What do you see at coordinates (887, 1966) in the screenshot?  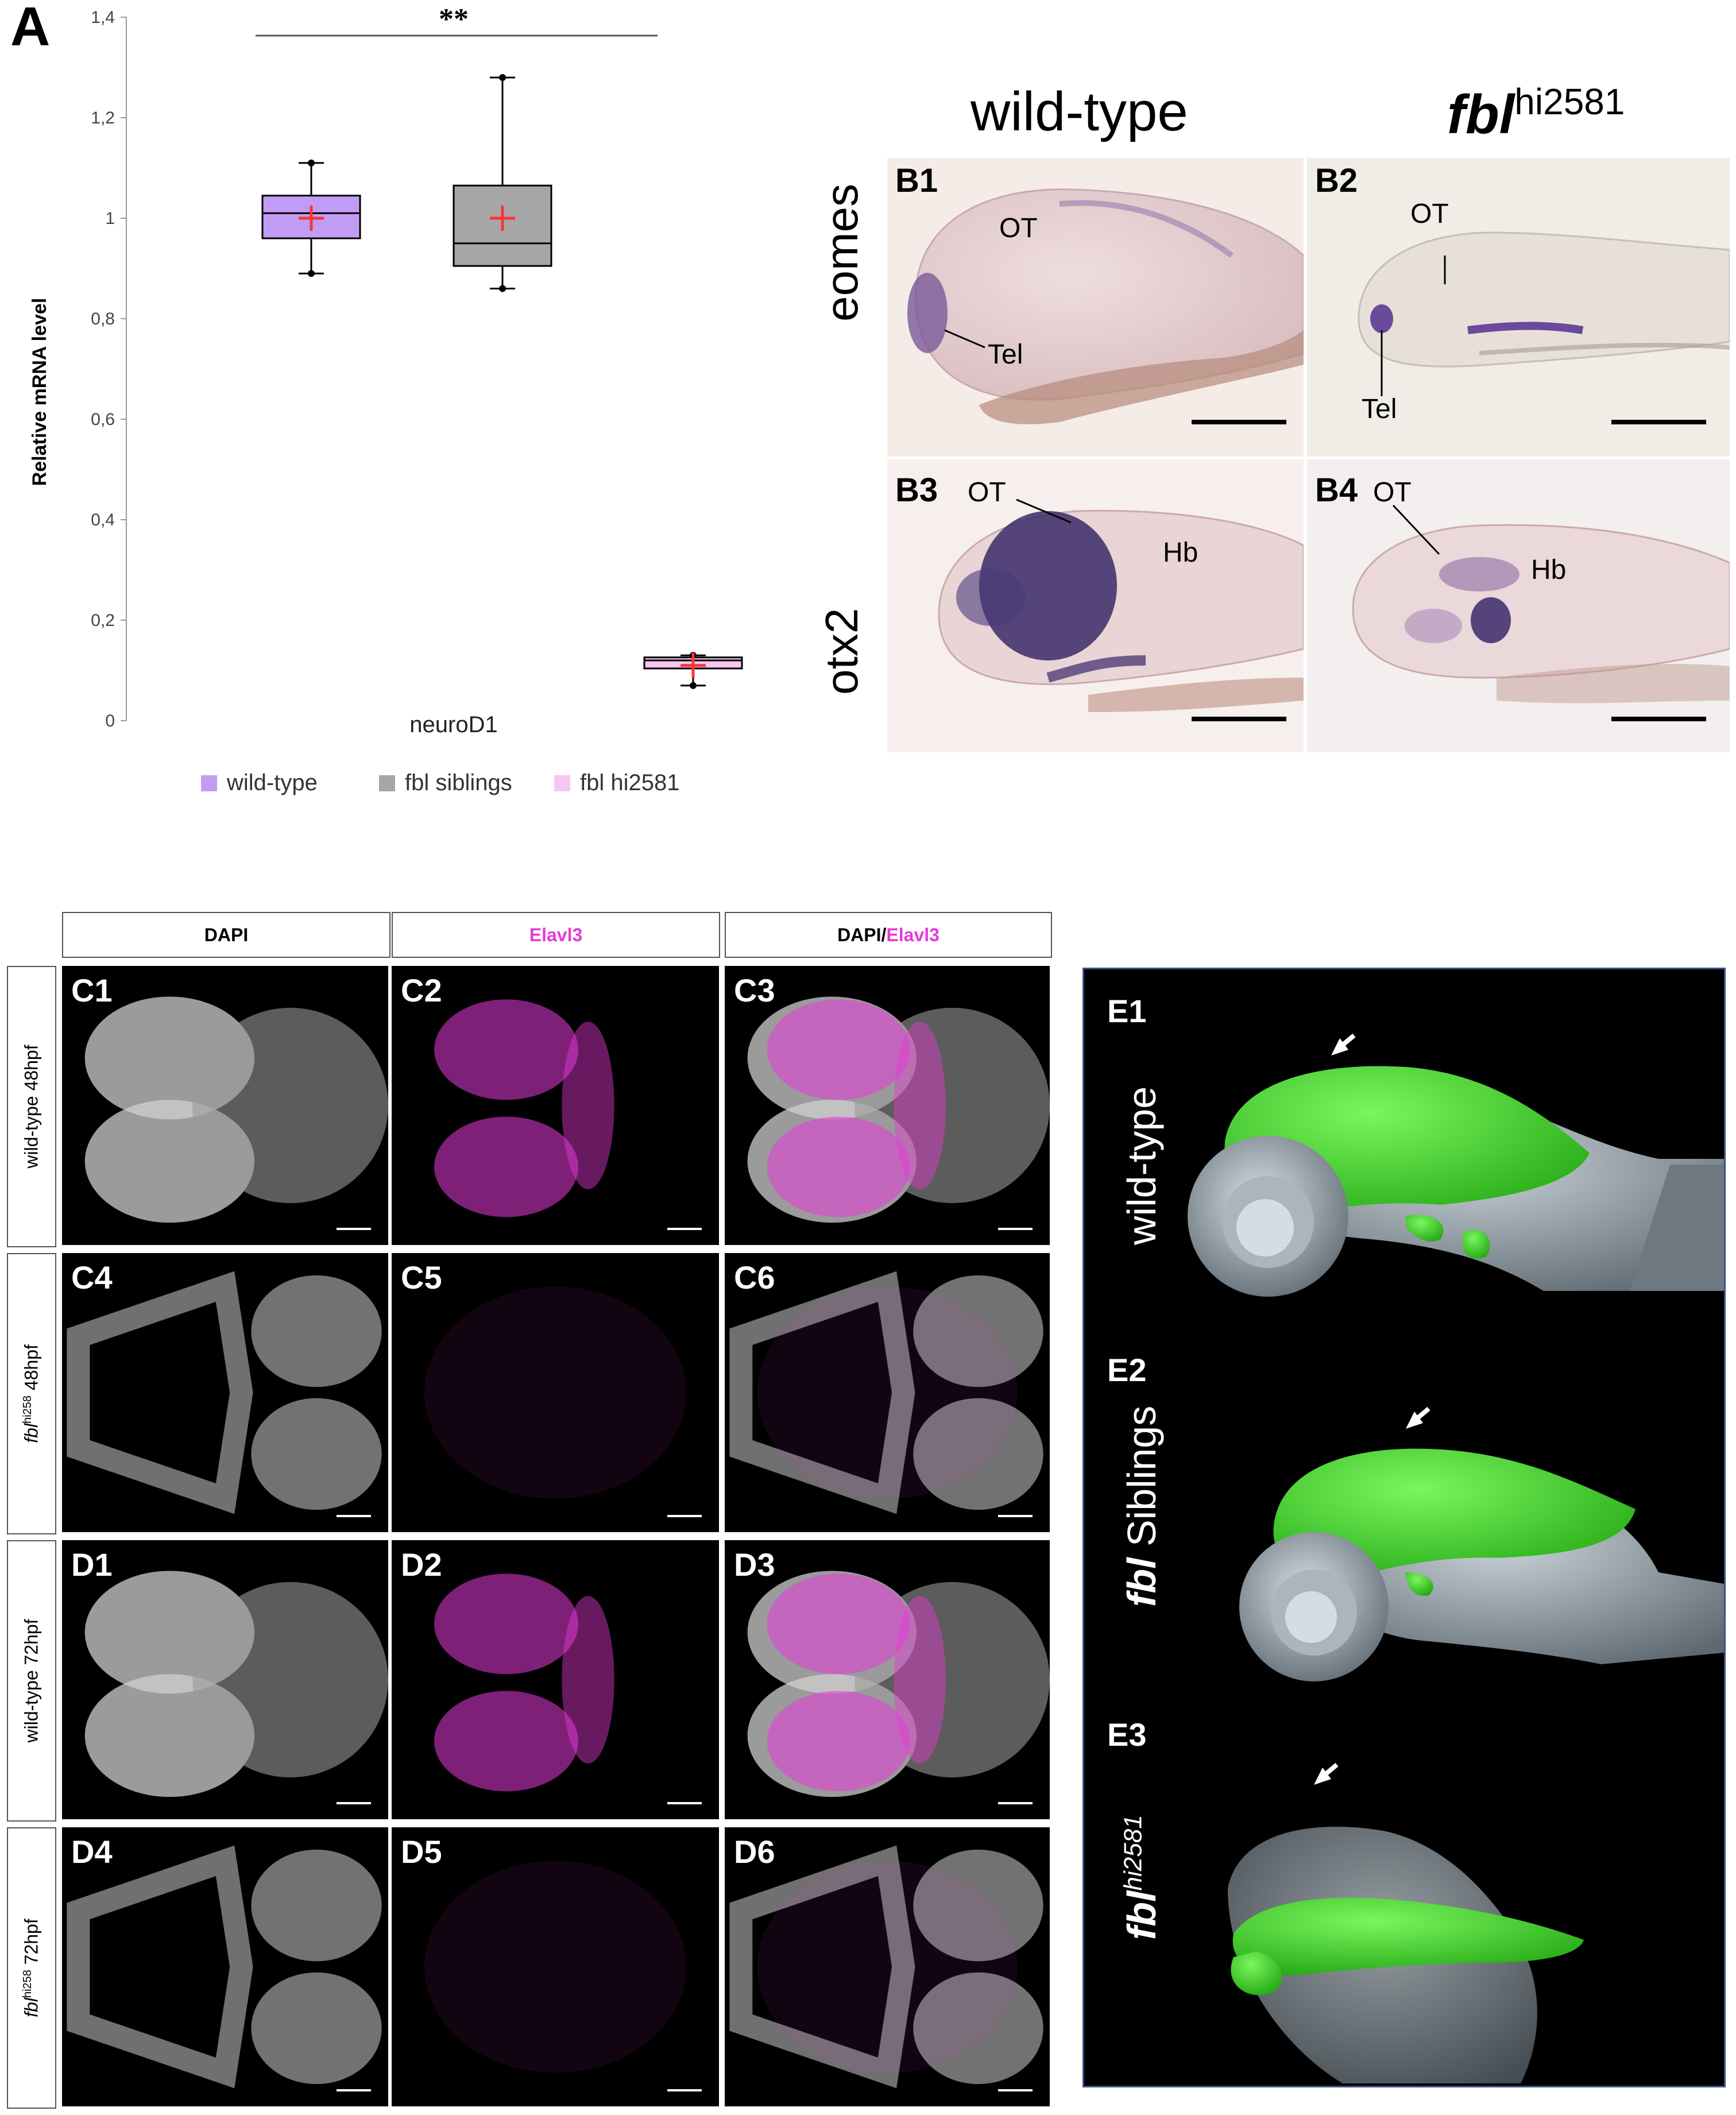 I see `confocal-tile-d6: D6` at bounding box center [887, 1966].